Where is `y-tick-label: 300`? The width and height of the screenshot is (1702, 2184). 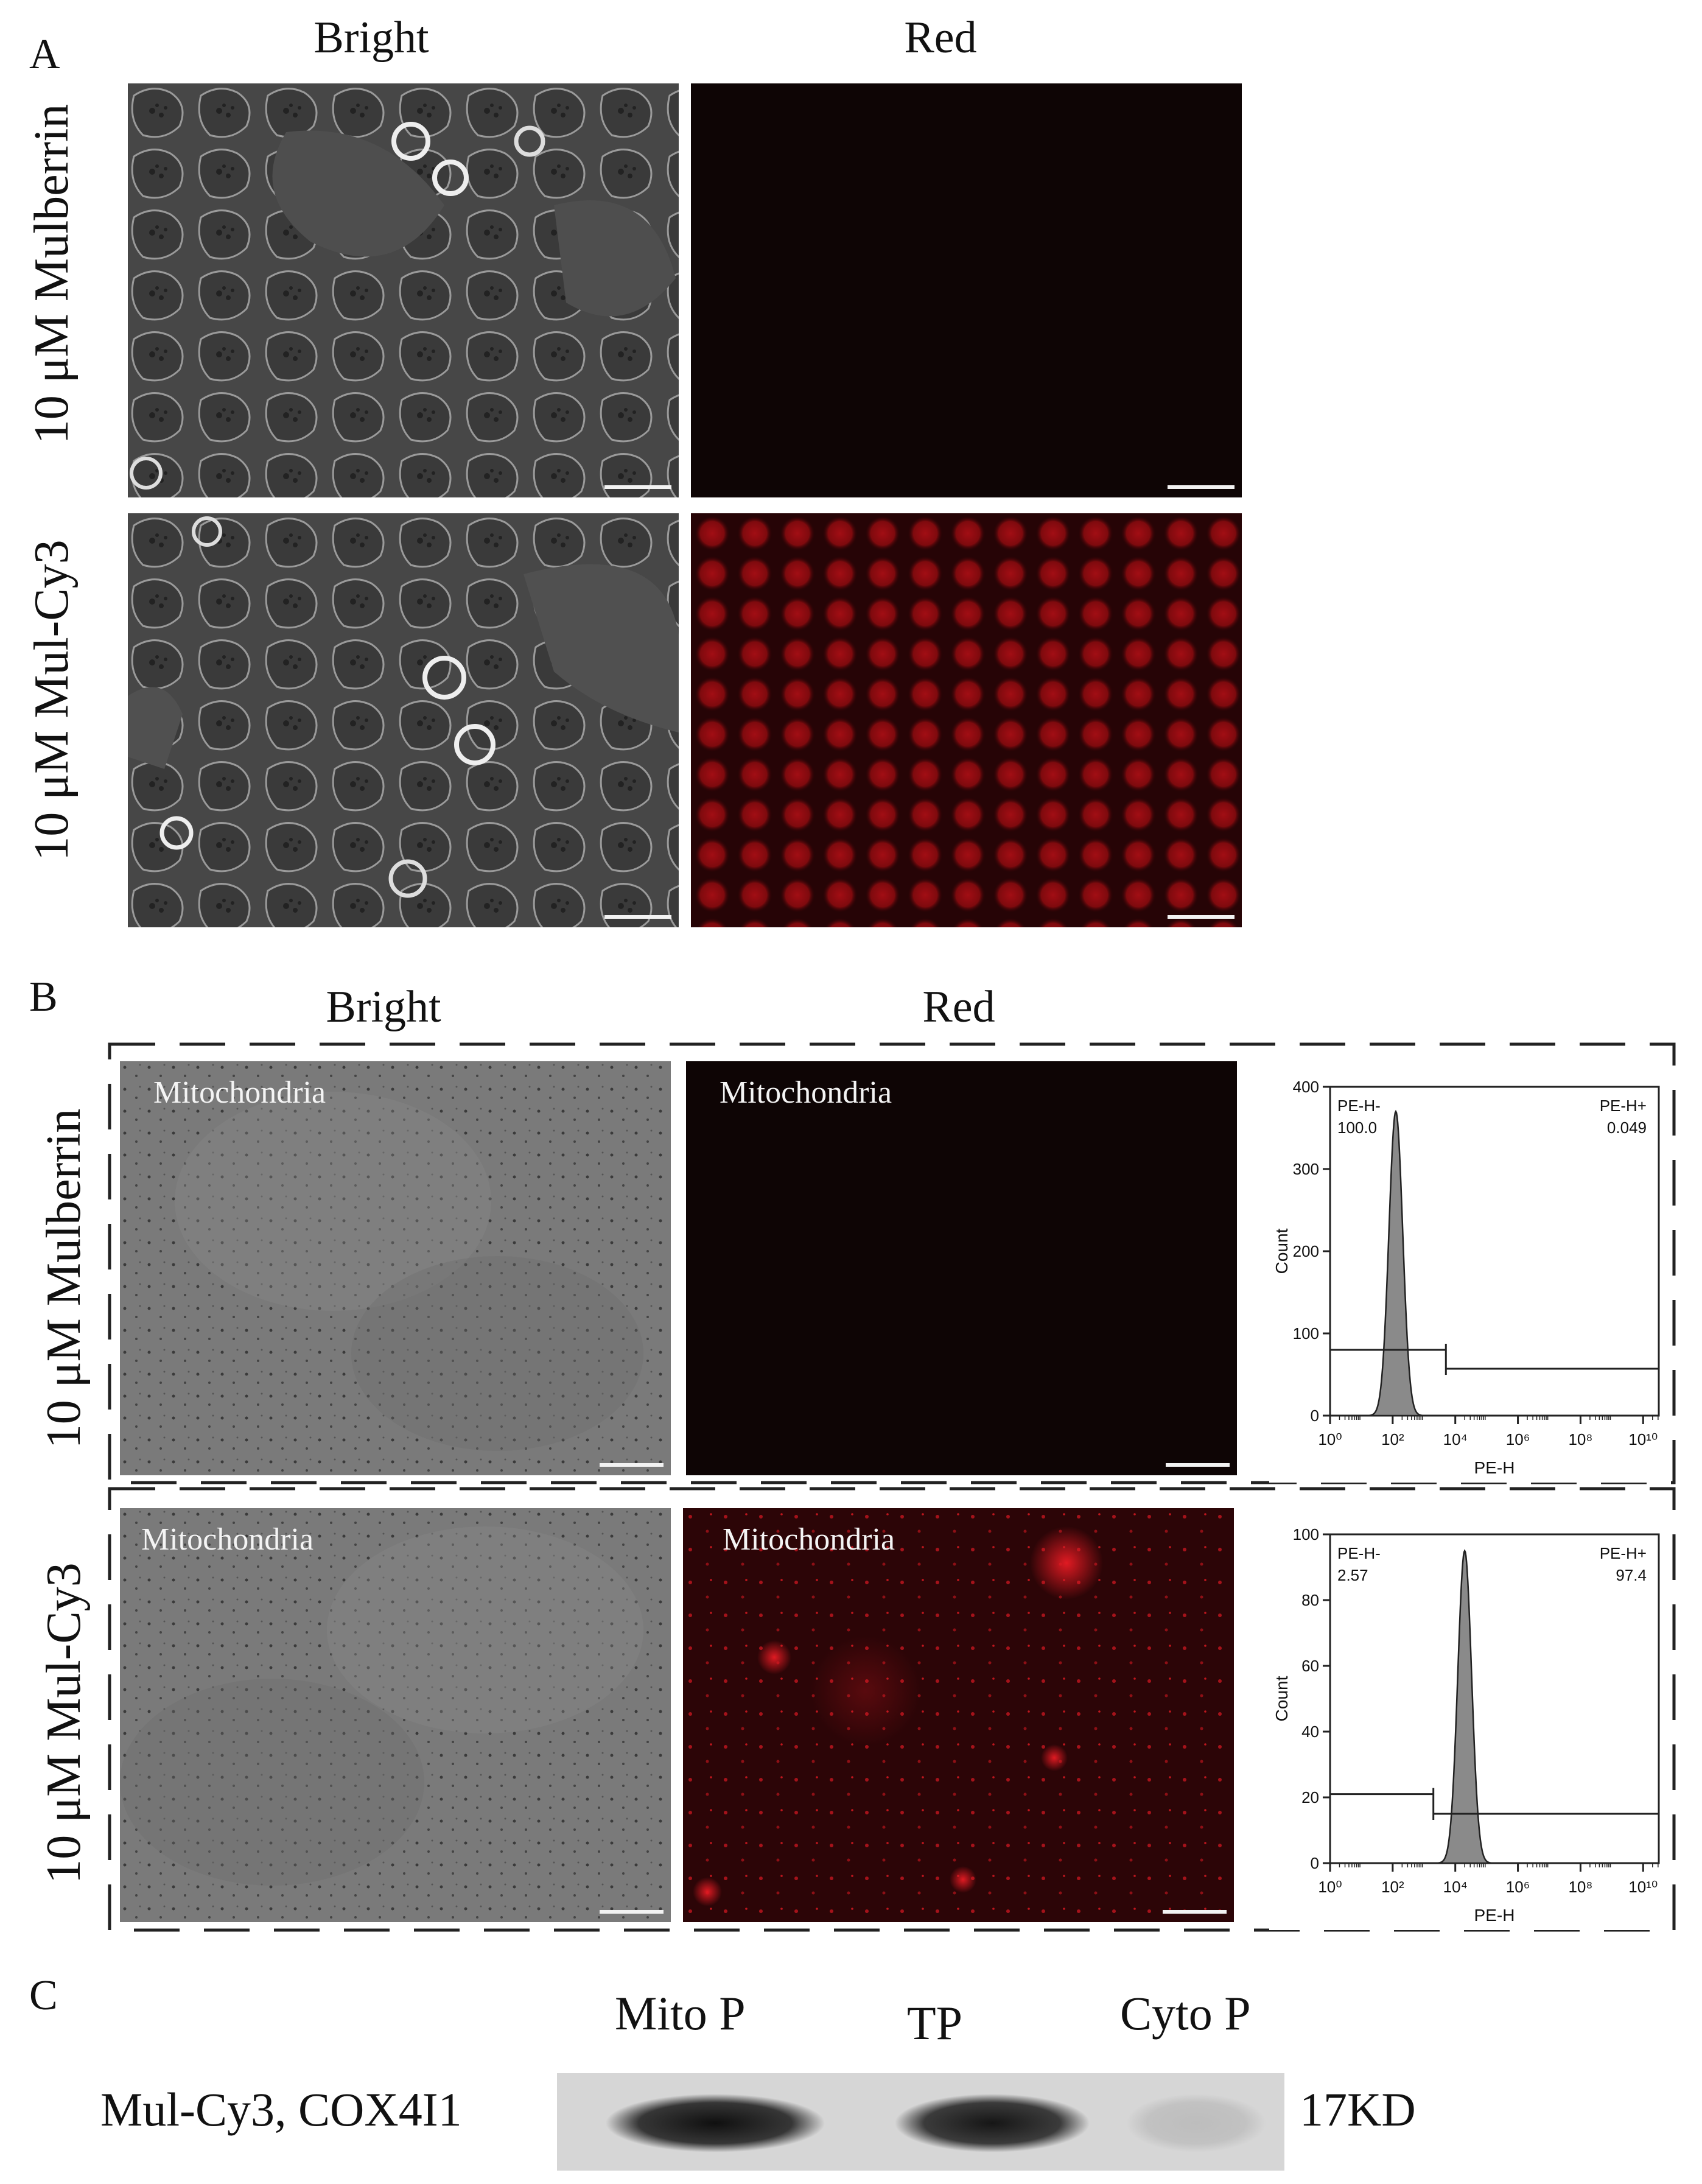
y-tick-label: 300 is located at coordinates (1306, 1169).